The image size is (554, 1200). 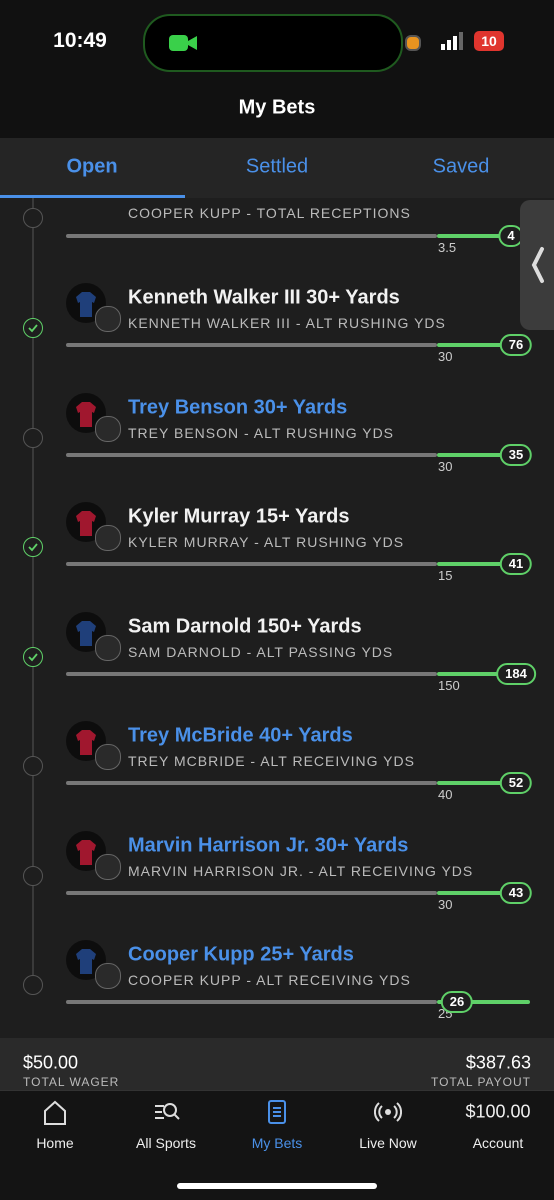 I want to click on leg-subtitle: SAM DARNOLD - ALT PASSING YDS, so click(x=261, y=651).